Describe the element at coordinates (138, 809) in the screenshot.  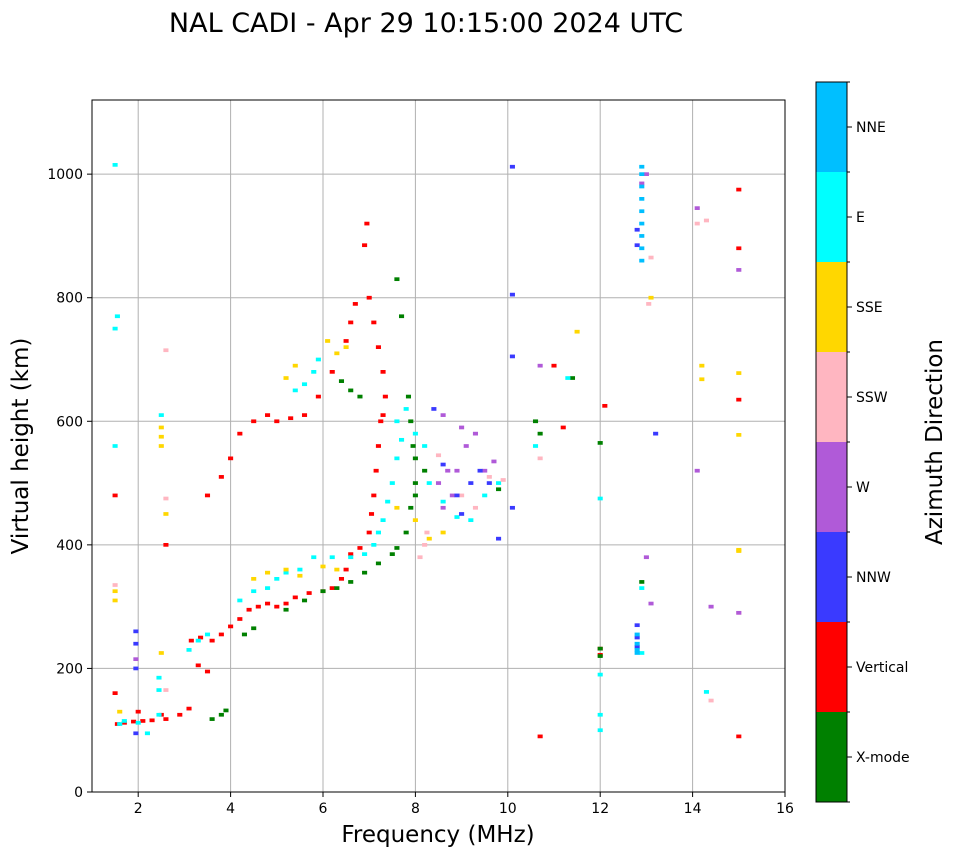
I see `x-tick-label: 2` at that location.